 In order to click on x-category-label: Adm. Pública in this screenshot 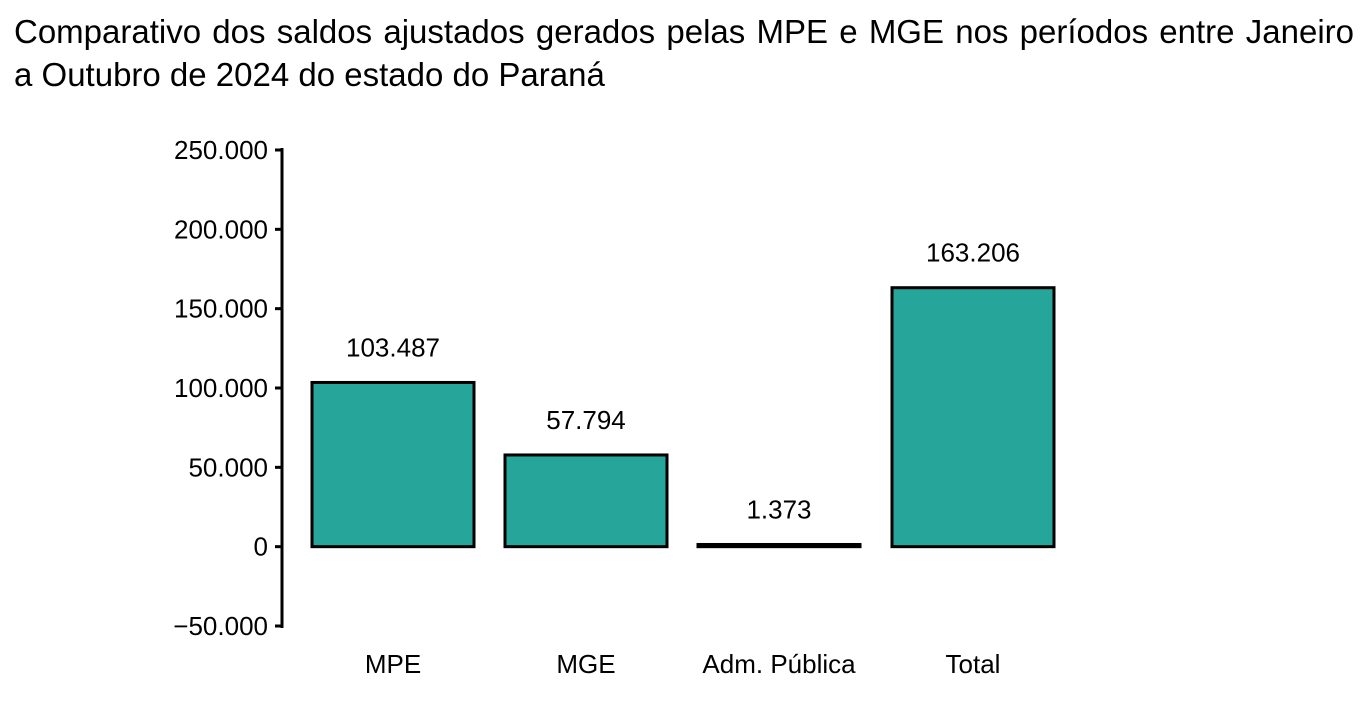, I will do `click(779, 664)`.